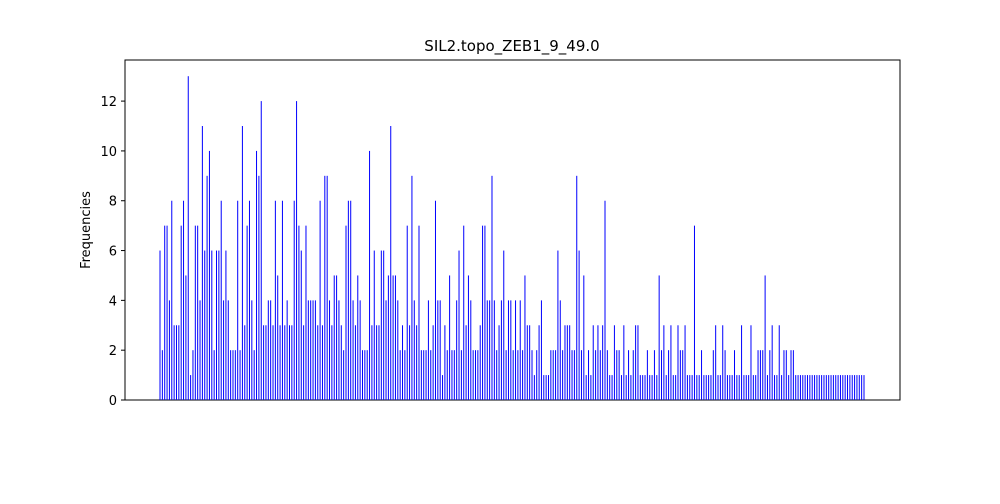  Describe the element at coordinates (108, 102) in the screenshot. I see `y-tick-label: 12` at that location.